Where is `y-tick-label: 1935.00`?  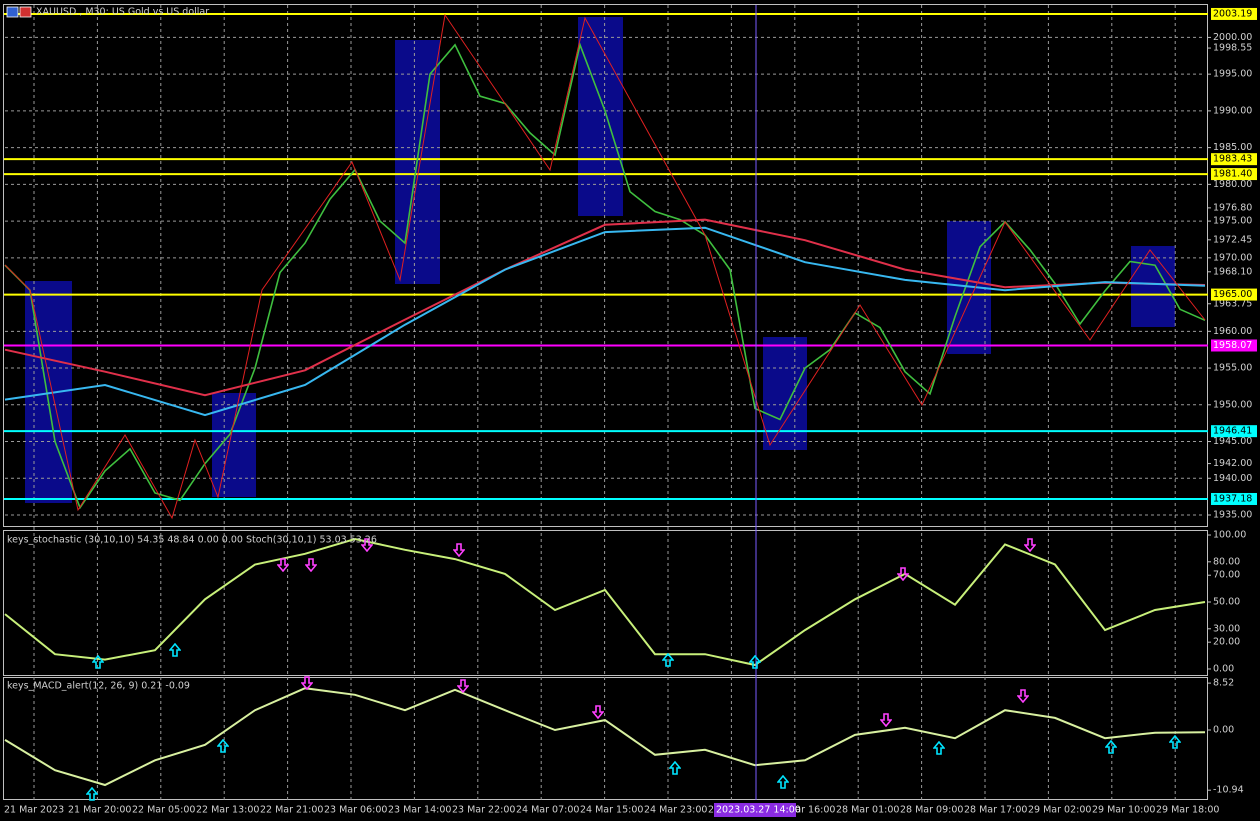 y-tick-label: 1935.00 is located at coordinates (1232, 515).